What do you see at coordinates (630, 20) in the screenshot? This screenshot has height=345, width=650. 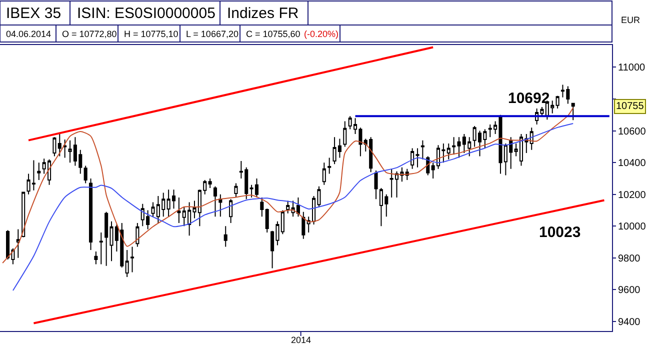 I see `y-axis-title: EUR` at bounding box center [630, 20].